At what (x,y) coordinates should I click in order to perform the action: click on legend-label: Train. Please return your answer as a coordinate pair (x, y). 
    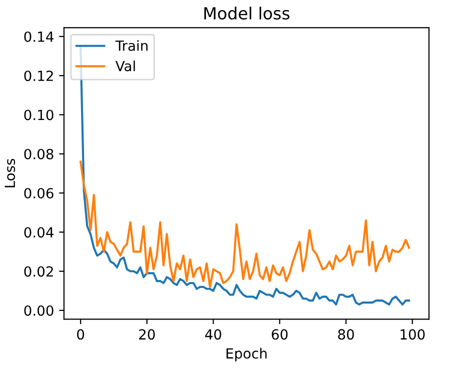
    Looking at the image, I should click on (131, 45).